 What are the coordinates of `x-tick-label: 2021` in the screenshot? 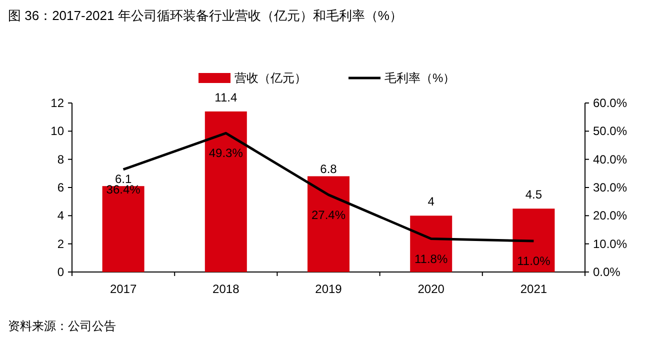 It's located at (534, 289).